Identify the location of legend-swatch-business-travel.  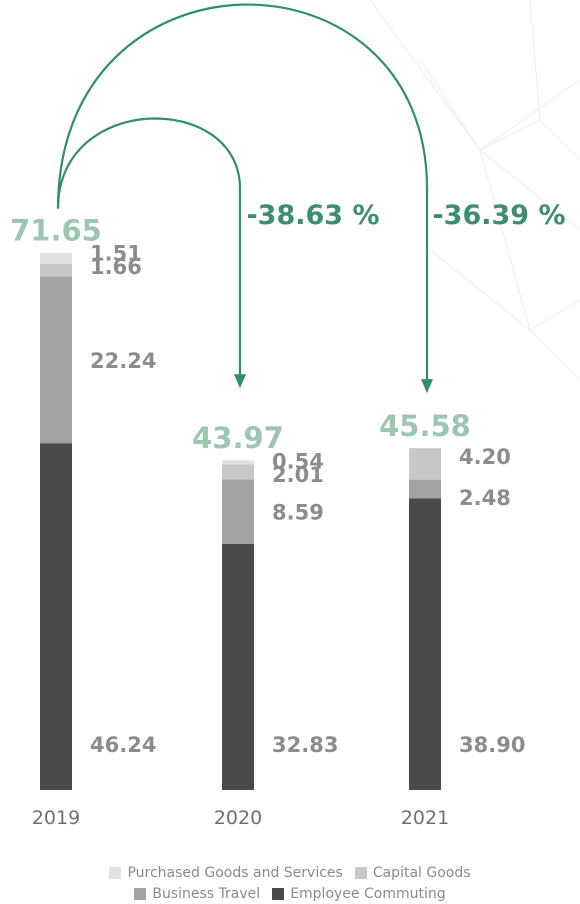
(140, 893).